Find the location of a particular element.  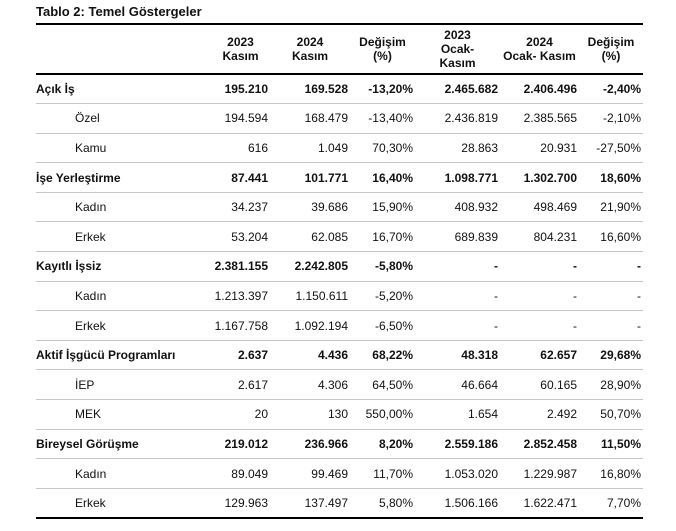

cell-value: 70,30% is located at coordinates (392, 147).